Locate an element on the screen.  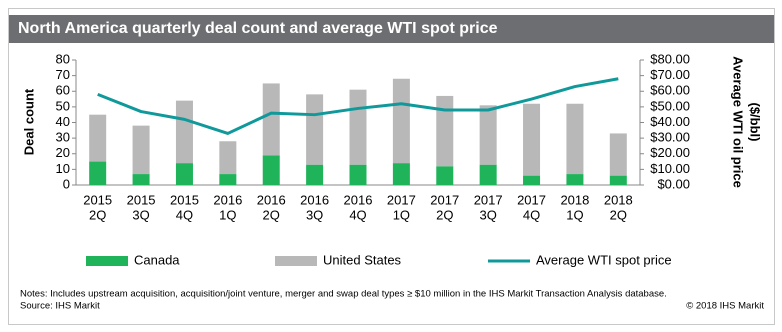
y2-tick-label: $80.00 is located at coordinates (670, 58).